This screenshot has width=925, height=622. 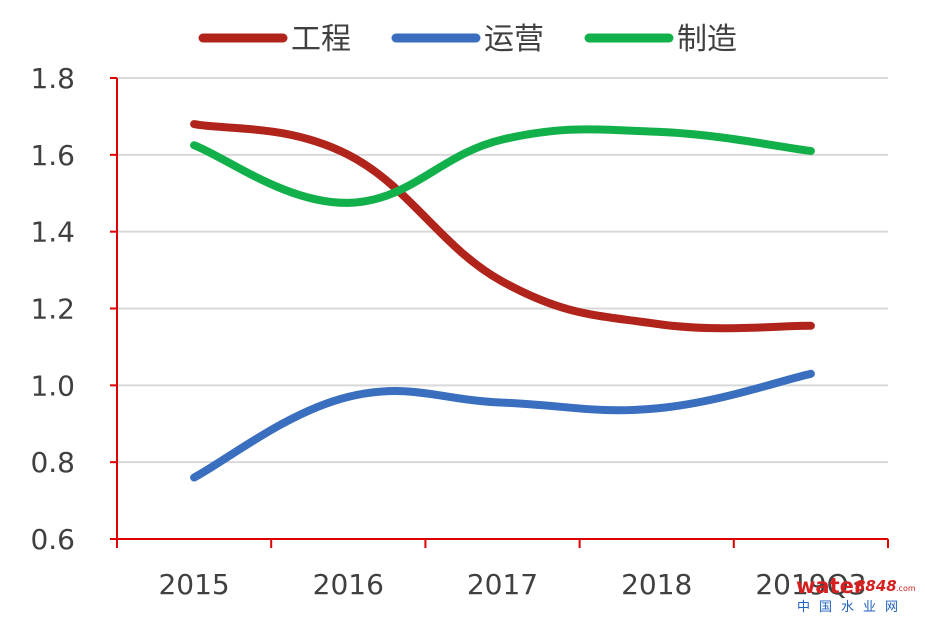 I want to click on x-tick-label: 2017, so click(x=502, y=584).